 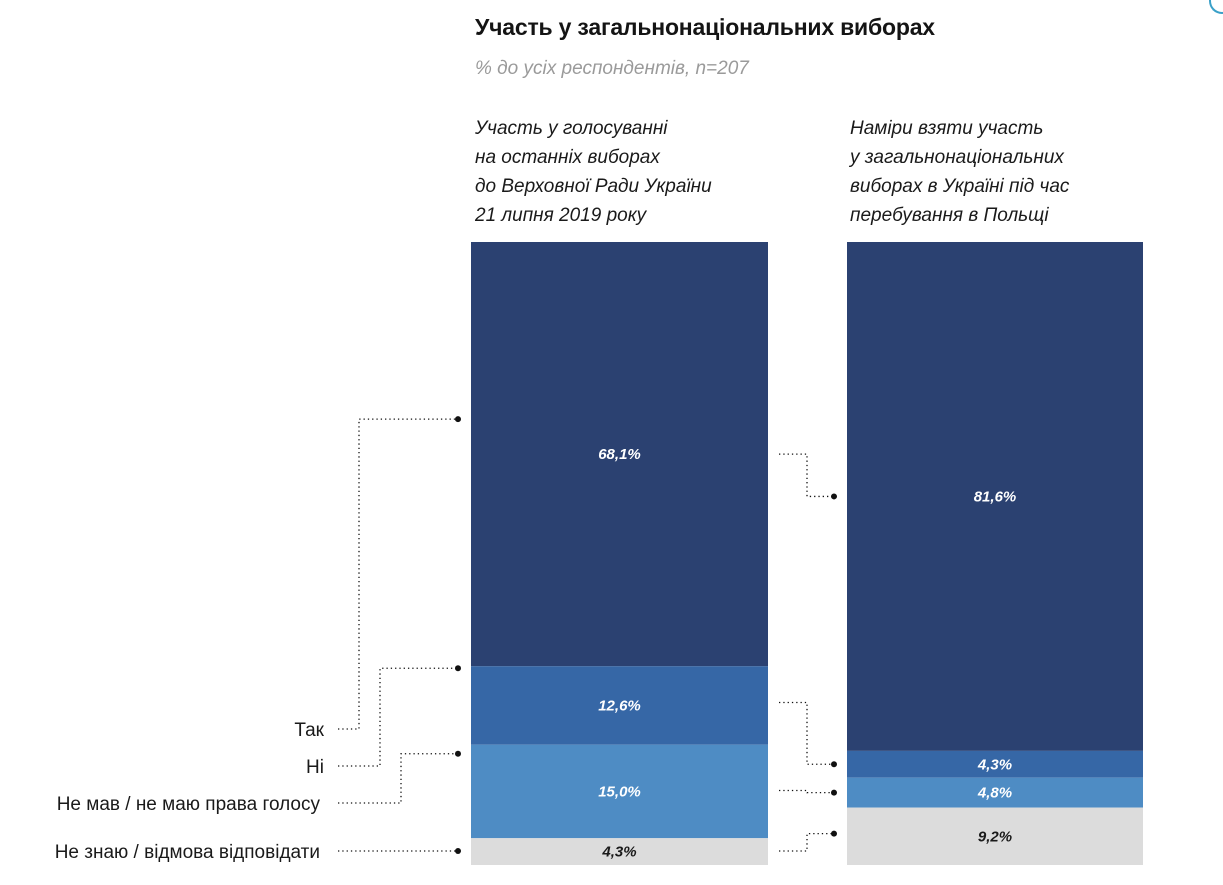 What do you see at coordinates (561, 215) in the screenshot?
I see `column-header-line: 21 липня 2019 року` at bounding box center [561, 215].